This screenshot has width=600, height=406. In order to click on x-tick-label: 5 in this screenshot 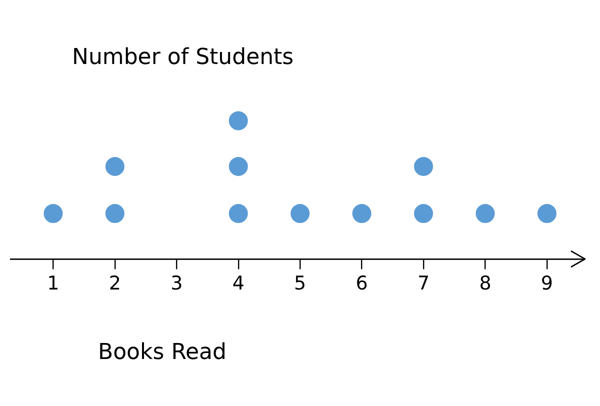, I will do `click(300, 283)`.